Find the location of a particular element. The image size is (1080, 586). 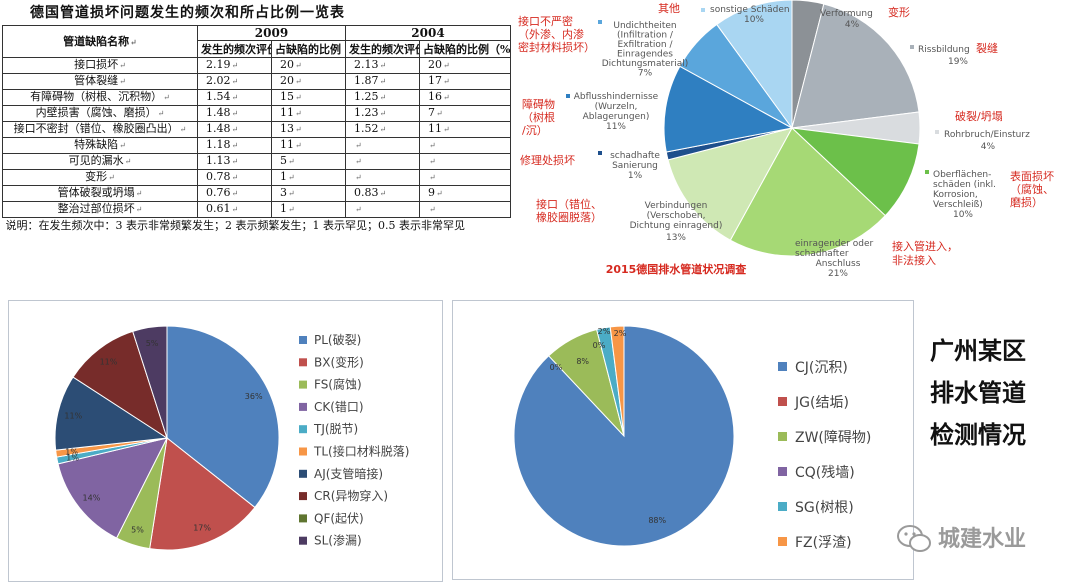

slice-label: (Wurzeln, is located at coordinates (616, 107).